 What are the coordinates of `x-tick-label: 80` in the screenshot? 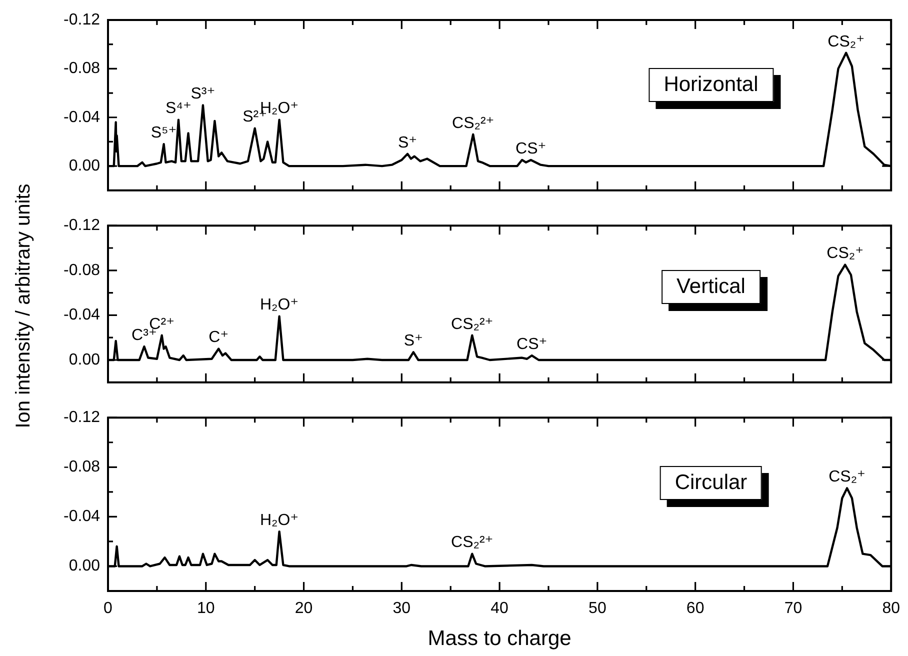 It's located at (891, 609).